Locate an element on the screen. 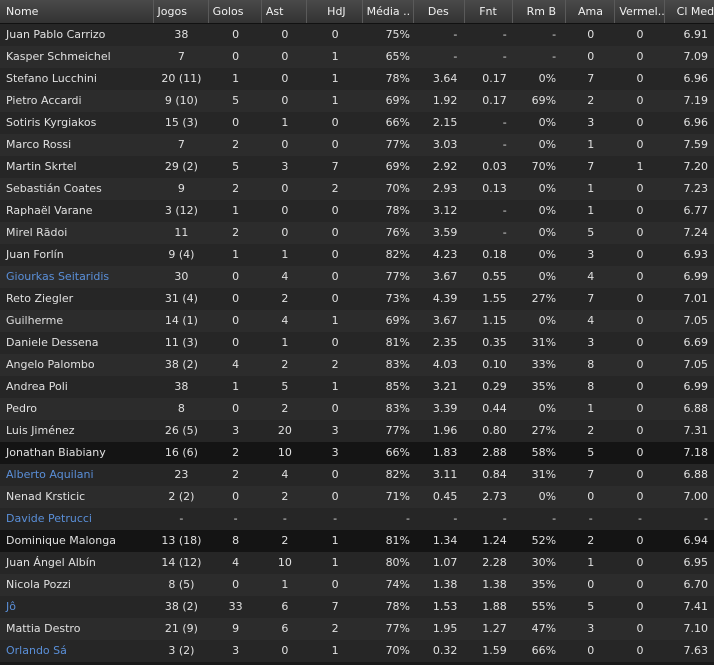 Image resolution: width=714 pixels, height=665 pixels. des-cell: 3.11 is located at coordinates (445, 474).